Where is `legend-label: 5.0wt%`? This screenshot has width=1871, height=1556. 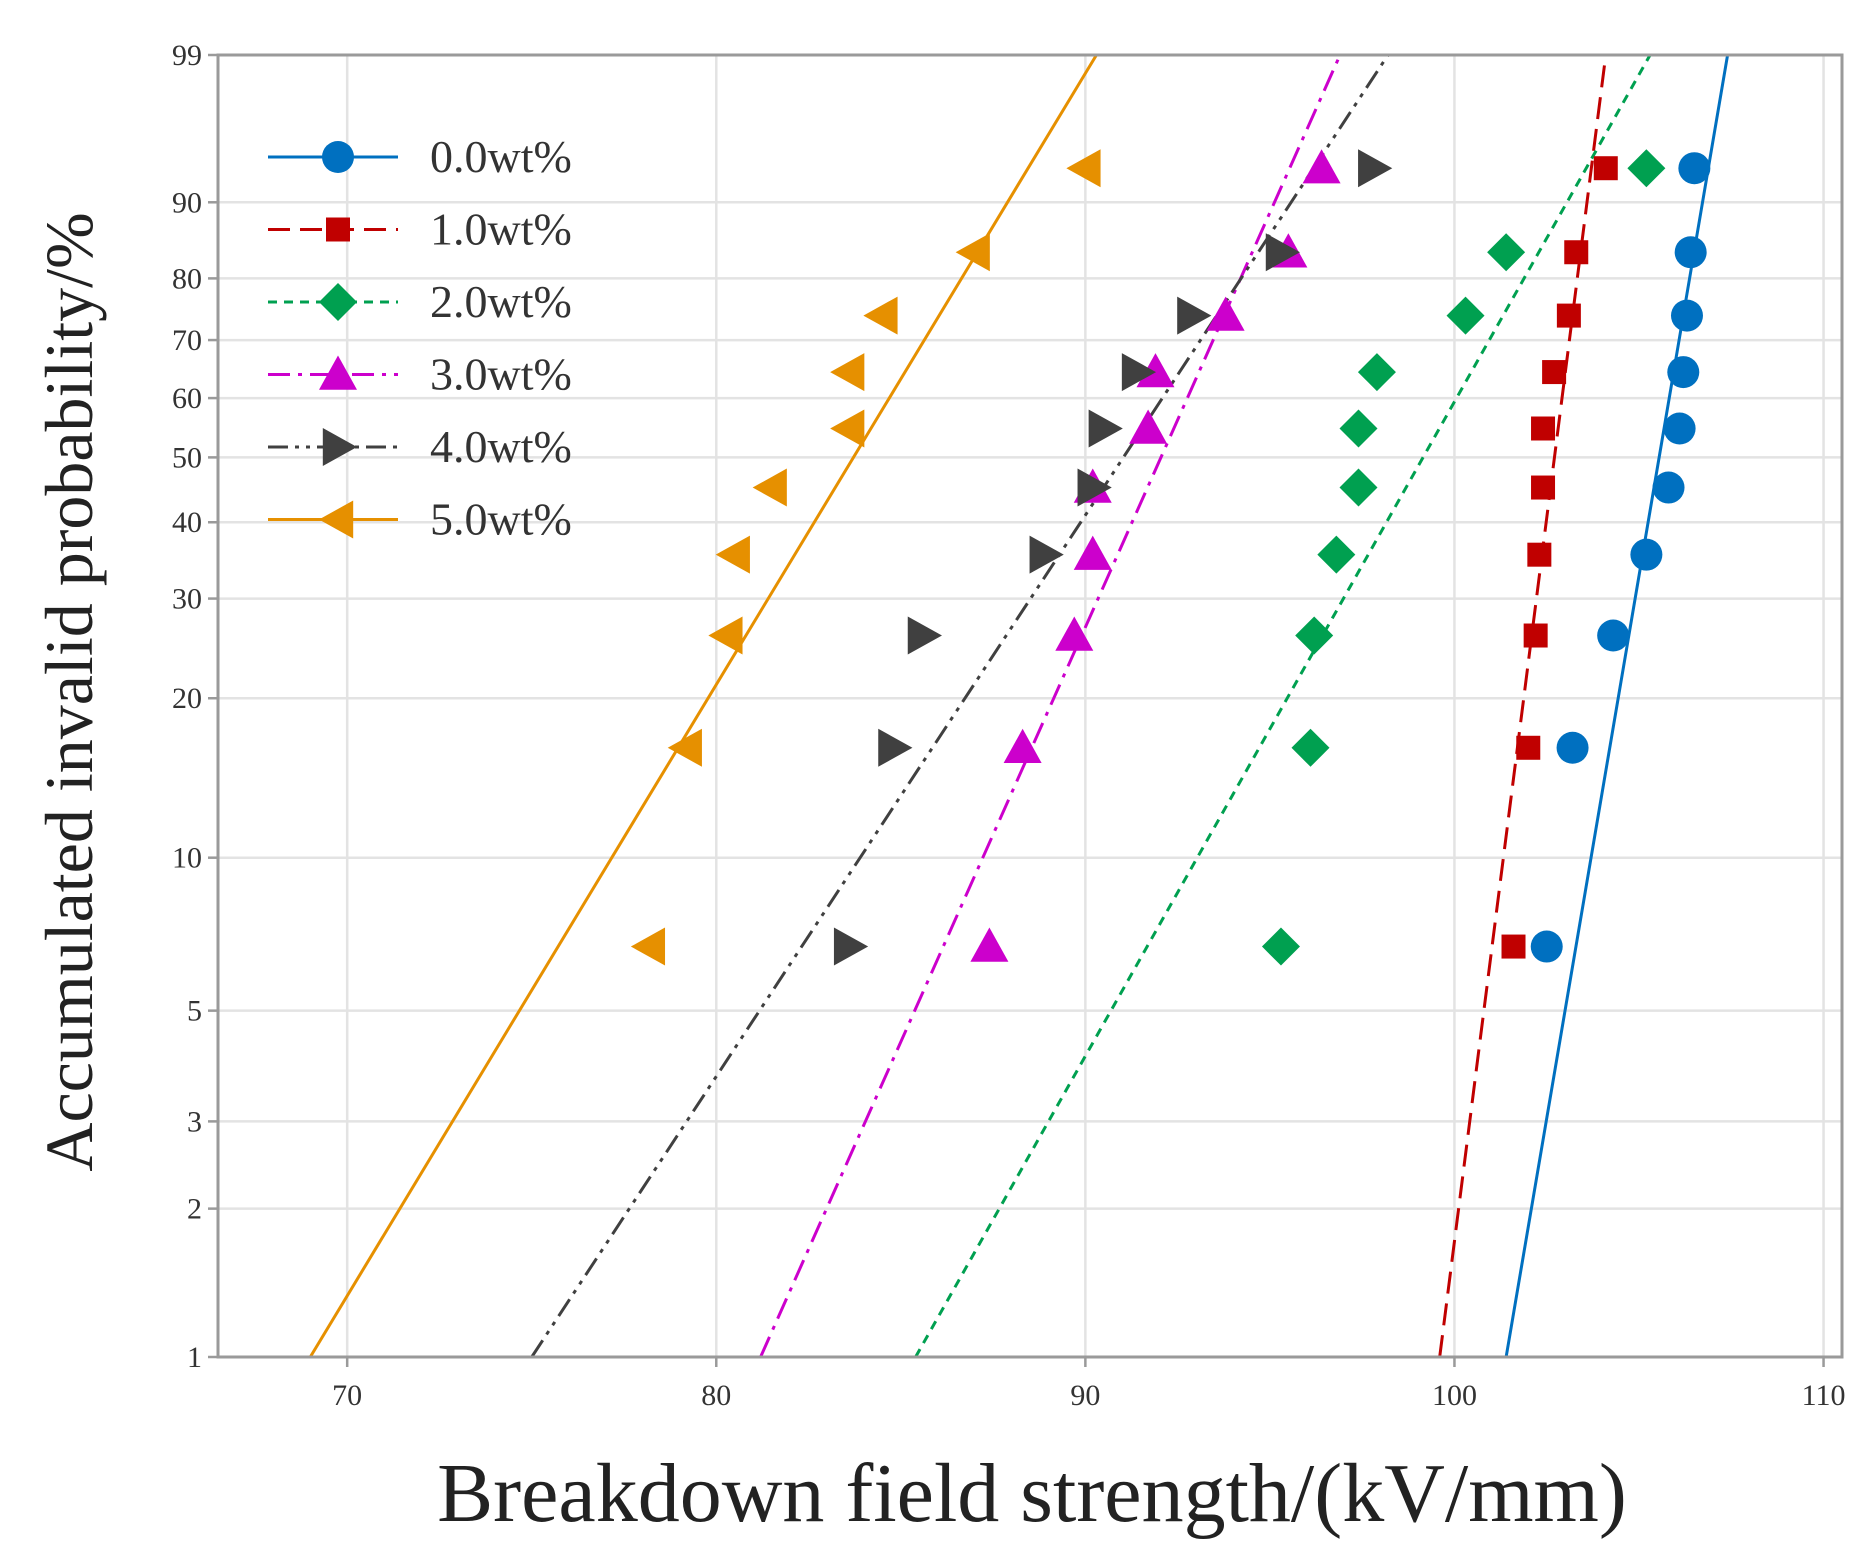 legend-label: 5.0wt% is located at coordinates (501, 519).